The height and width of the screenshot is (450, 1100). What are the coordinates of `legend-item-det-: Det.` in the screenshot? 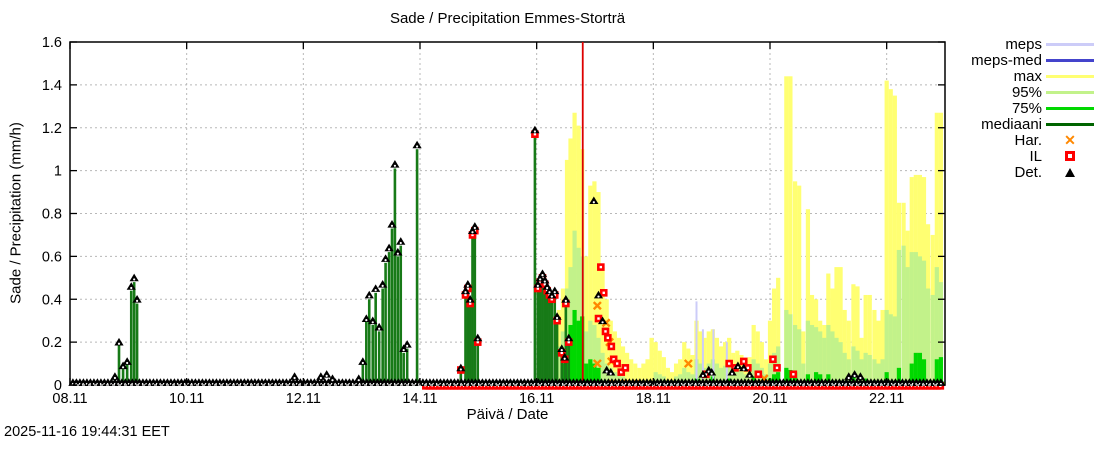 It's located at (1025, 172).